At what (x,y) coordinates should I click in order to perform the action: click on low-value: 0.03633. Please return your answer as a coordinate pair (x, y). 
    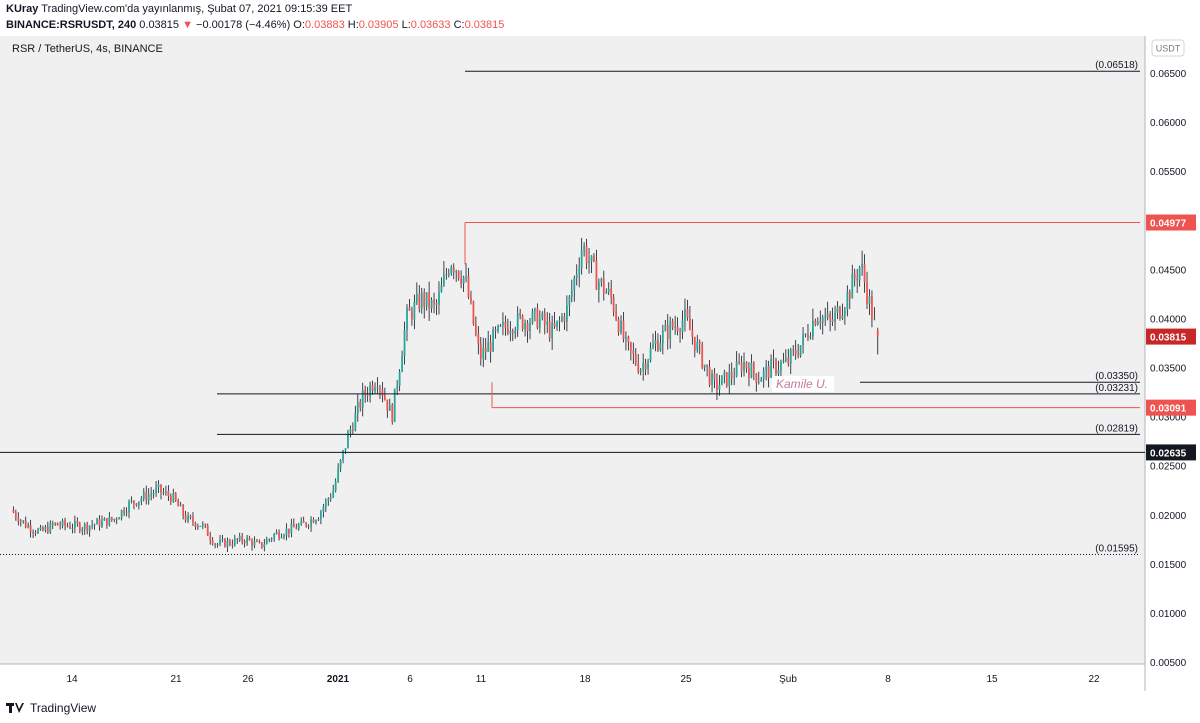
    Looking at the image, I should click on (430, 25).